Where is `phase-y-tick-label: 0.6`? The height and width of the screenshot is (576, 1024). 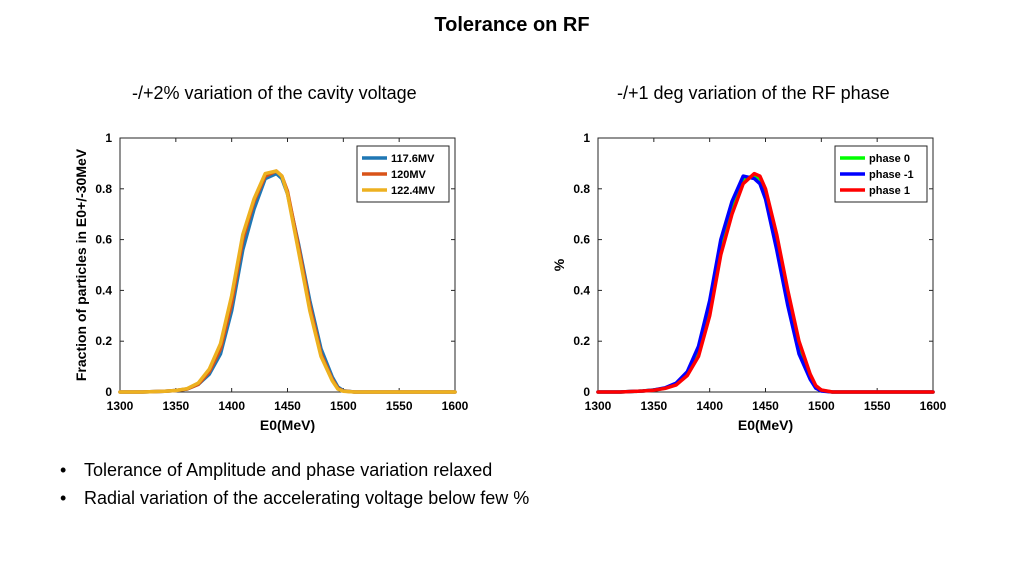 phase-y-tick-label: 0.6 is located at coordinates (581, 240).